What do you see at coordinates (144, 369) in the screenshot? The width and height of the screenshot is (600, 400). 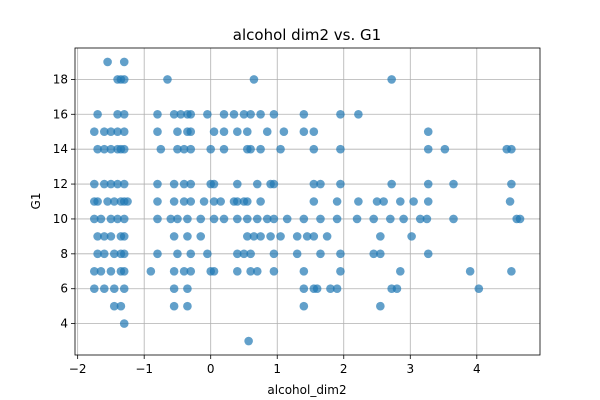 I see `x-tick-label: −1` at bounding box center [144, 369].